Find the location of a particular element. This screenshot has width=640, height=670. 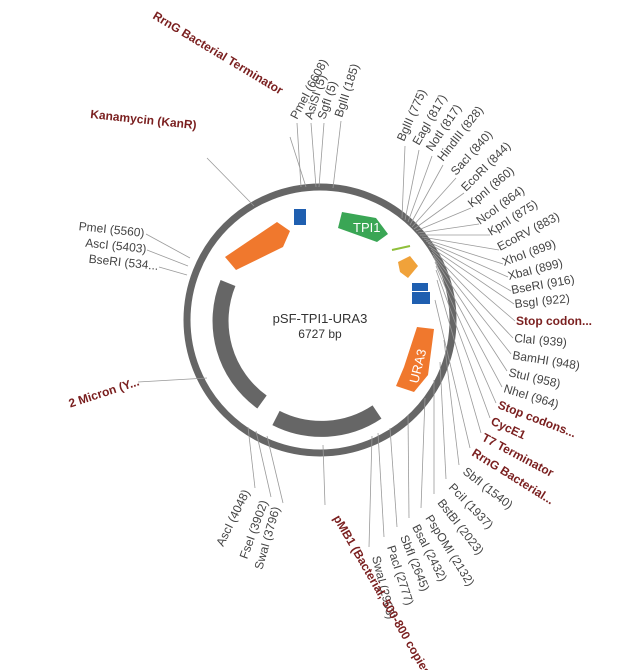

feature-arrow-tpi1 is located at coordinates (363, 227).